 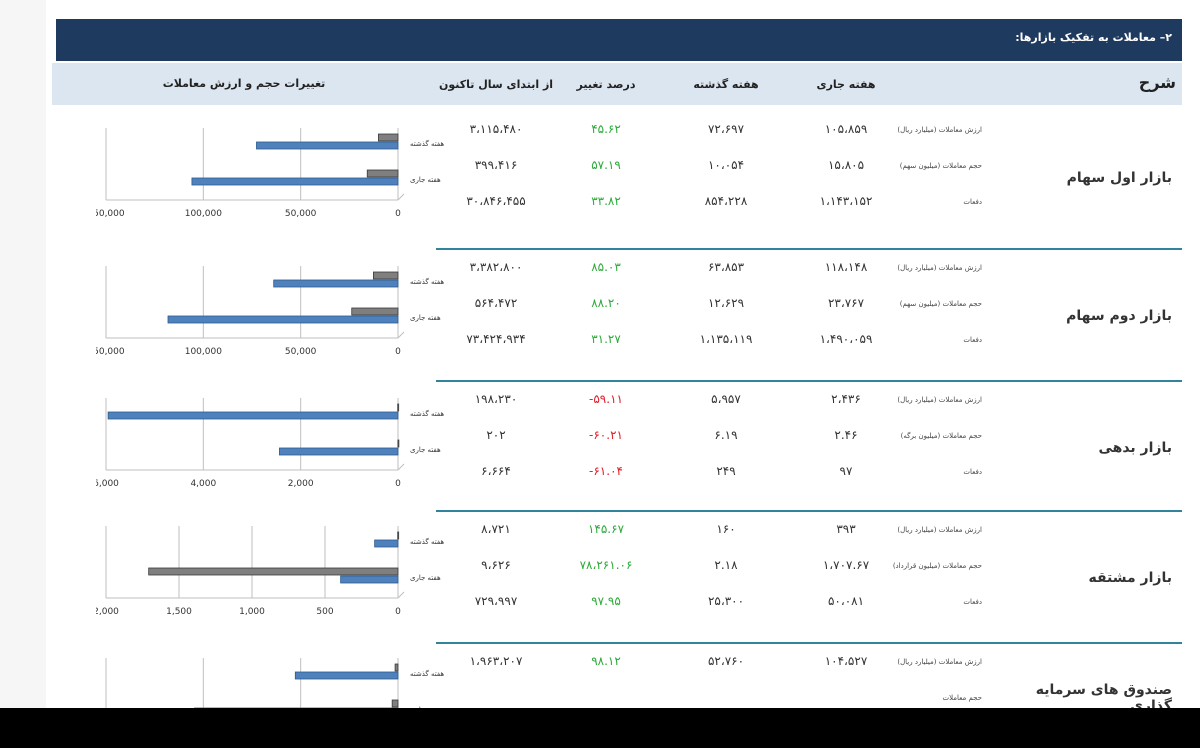 What do you see at coordinates (846, 339) in the screenshot?
I see `current-week-value: ۱،۴۹۰،۰۵۹` at bounding box center [846, 339].